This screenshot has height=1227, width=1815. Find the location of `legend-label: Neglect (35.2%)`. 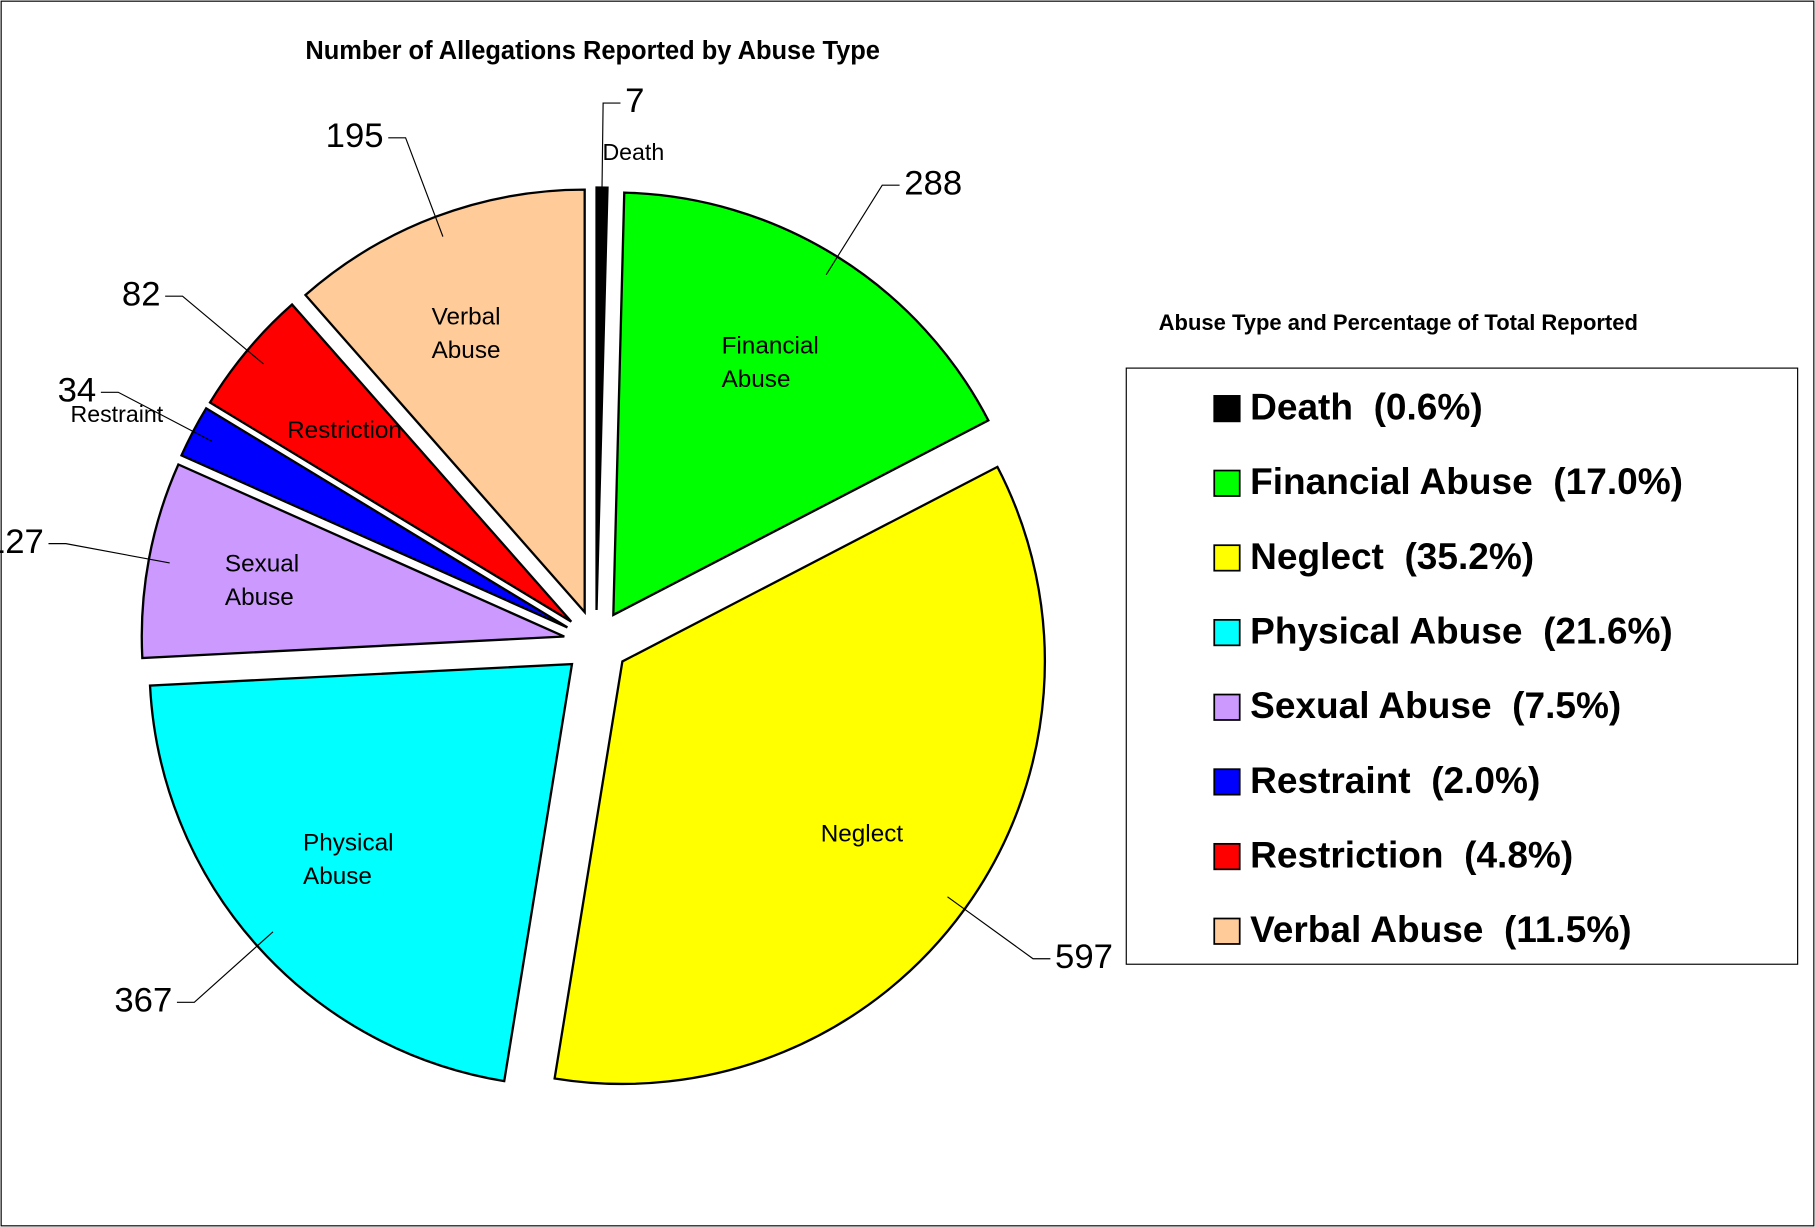

legend-label: Neglect (35.2%) is located at coordinates (1392, 556).